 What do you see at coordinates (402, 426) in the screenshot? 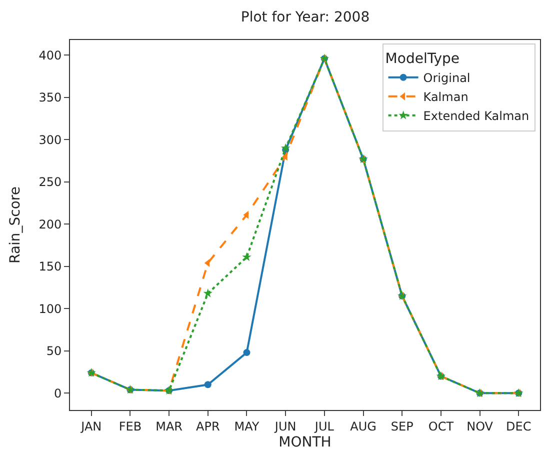
I see `x-tick-label: SEP` at bounding box center [402, 426].